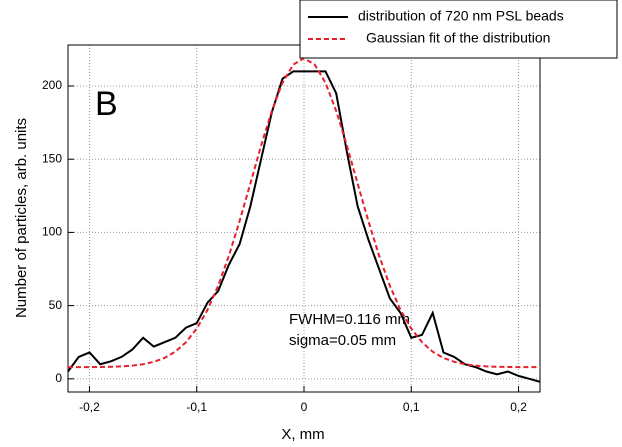 This screenshot has width=622, height=447. Describe the element at coordinates (458, 38) in the screenshot. I see `legend-label: Gaussian fit of the distribution` at that location.